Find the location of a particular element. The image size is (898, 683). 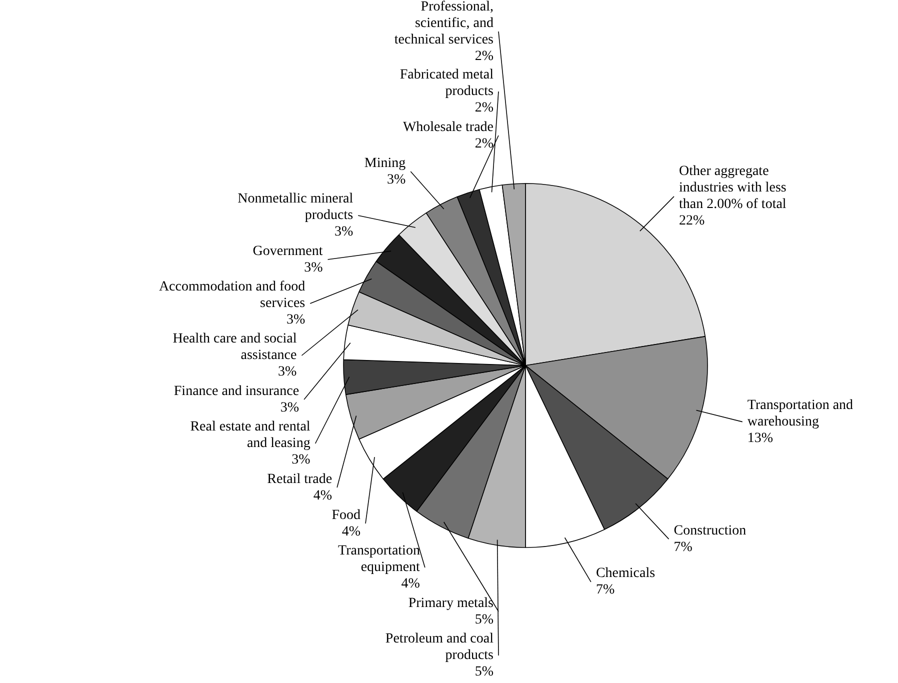

slice-label: Wholesale trade is located at coordinates (448, 127).